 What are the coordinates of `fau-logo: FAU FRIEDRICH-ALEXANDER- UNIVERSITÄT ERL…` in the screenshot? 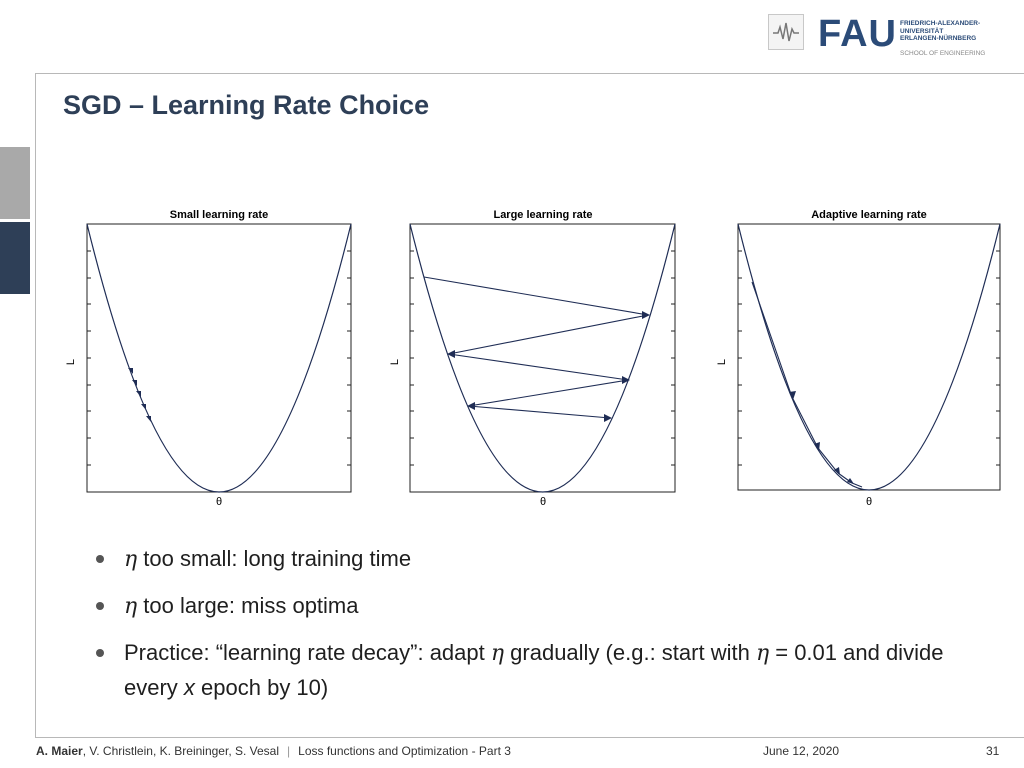 It's located at (888, 37).